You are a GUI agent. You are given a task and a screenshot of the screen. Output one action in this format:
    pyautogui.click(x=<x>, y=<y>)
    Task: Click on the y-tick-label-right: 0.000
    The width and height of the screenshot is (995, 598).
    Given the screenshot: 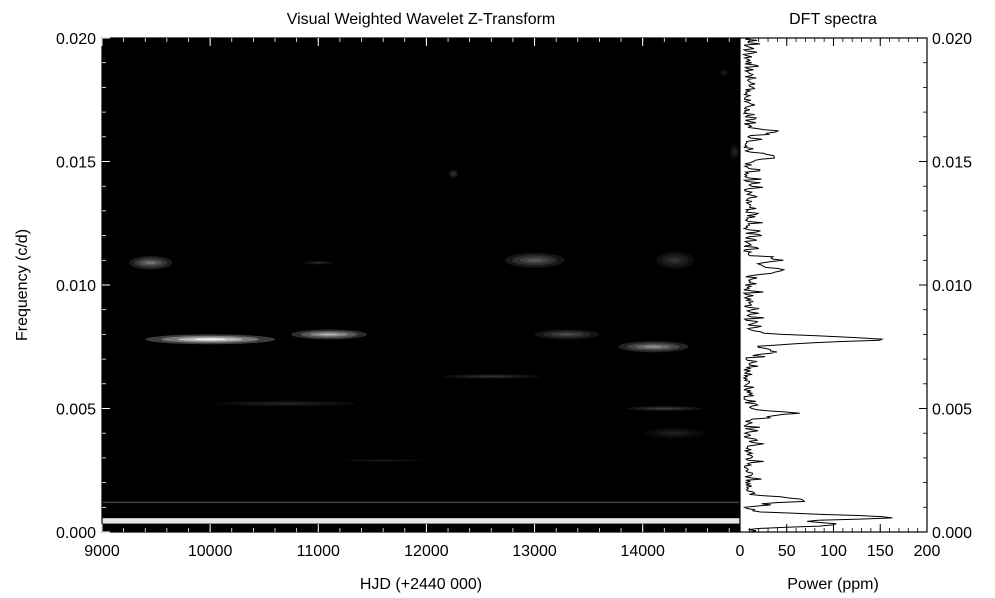 What is the action you would take?
    pyautogui.click(x=952, y=533)
    